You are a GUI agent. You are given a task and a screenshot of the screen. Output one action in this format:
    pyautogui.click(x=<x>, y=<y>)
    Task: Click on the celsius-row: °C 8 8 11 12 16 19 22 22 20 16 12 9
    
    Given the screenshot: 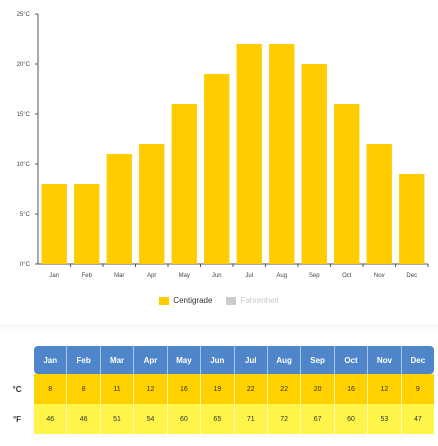 What is the action you would take?
    pyautogui.click(x=219, y=389)
    